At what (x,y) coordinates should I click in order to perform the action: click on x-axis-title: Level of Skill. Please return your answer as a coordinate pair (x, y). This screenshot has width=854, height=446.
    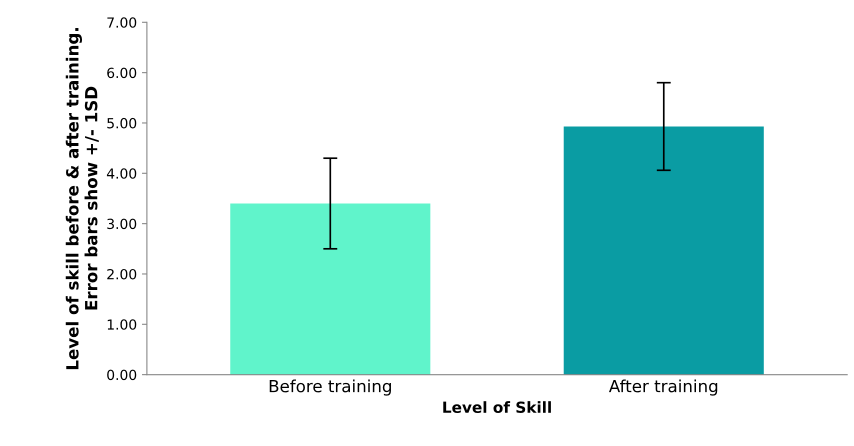
    Looking at the image, I should click on (497, 407).